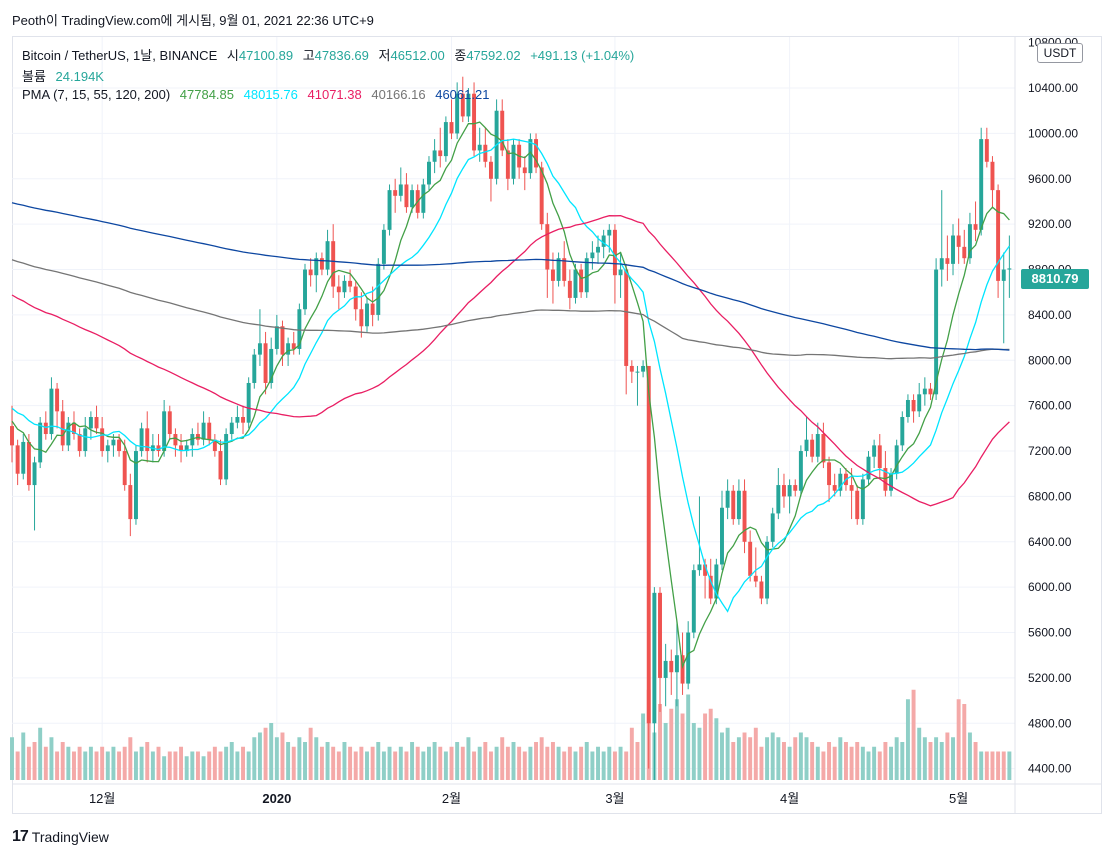 Image resolution: width=1115 pixels, height=860 pixels. Describe the element at coordinates (1050, 224) in the screenshot. I see `price-tick-label: 9200.00` at that location.